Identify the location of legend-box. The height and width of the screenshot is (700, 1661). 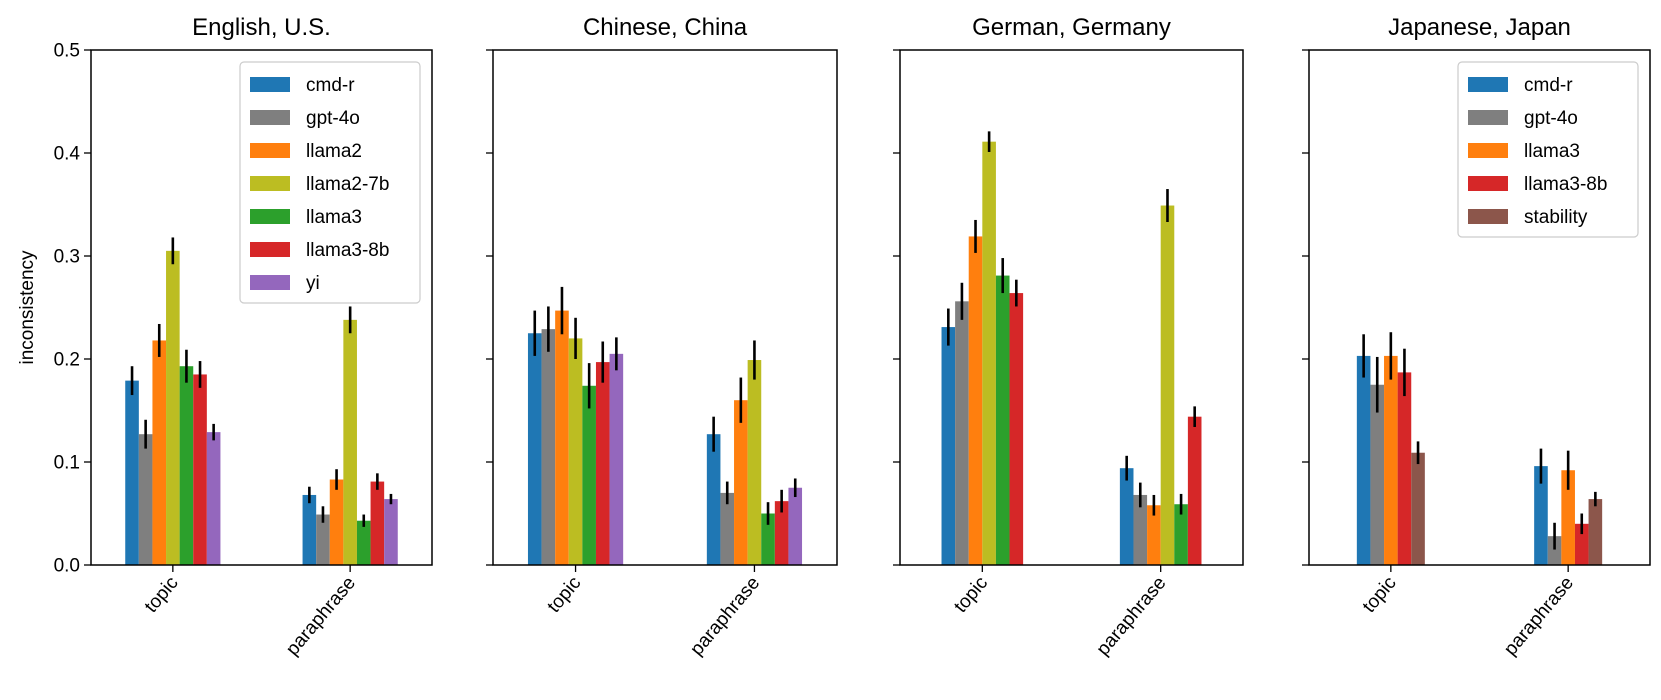
(1548, 149).